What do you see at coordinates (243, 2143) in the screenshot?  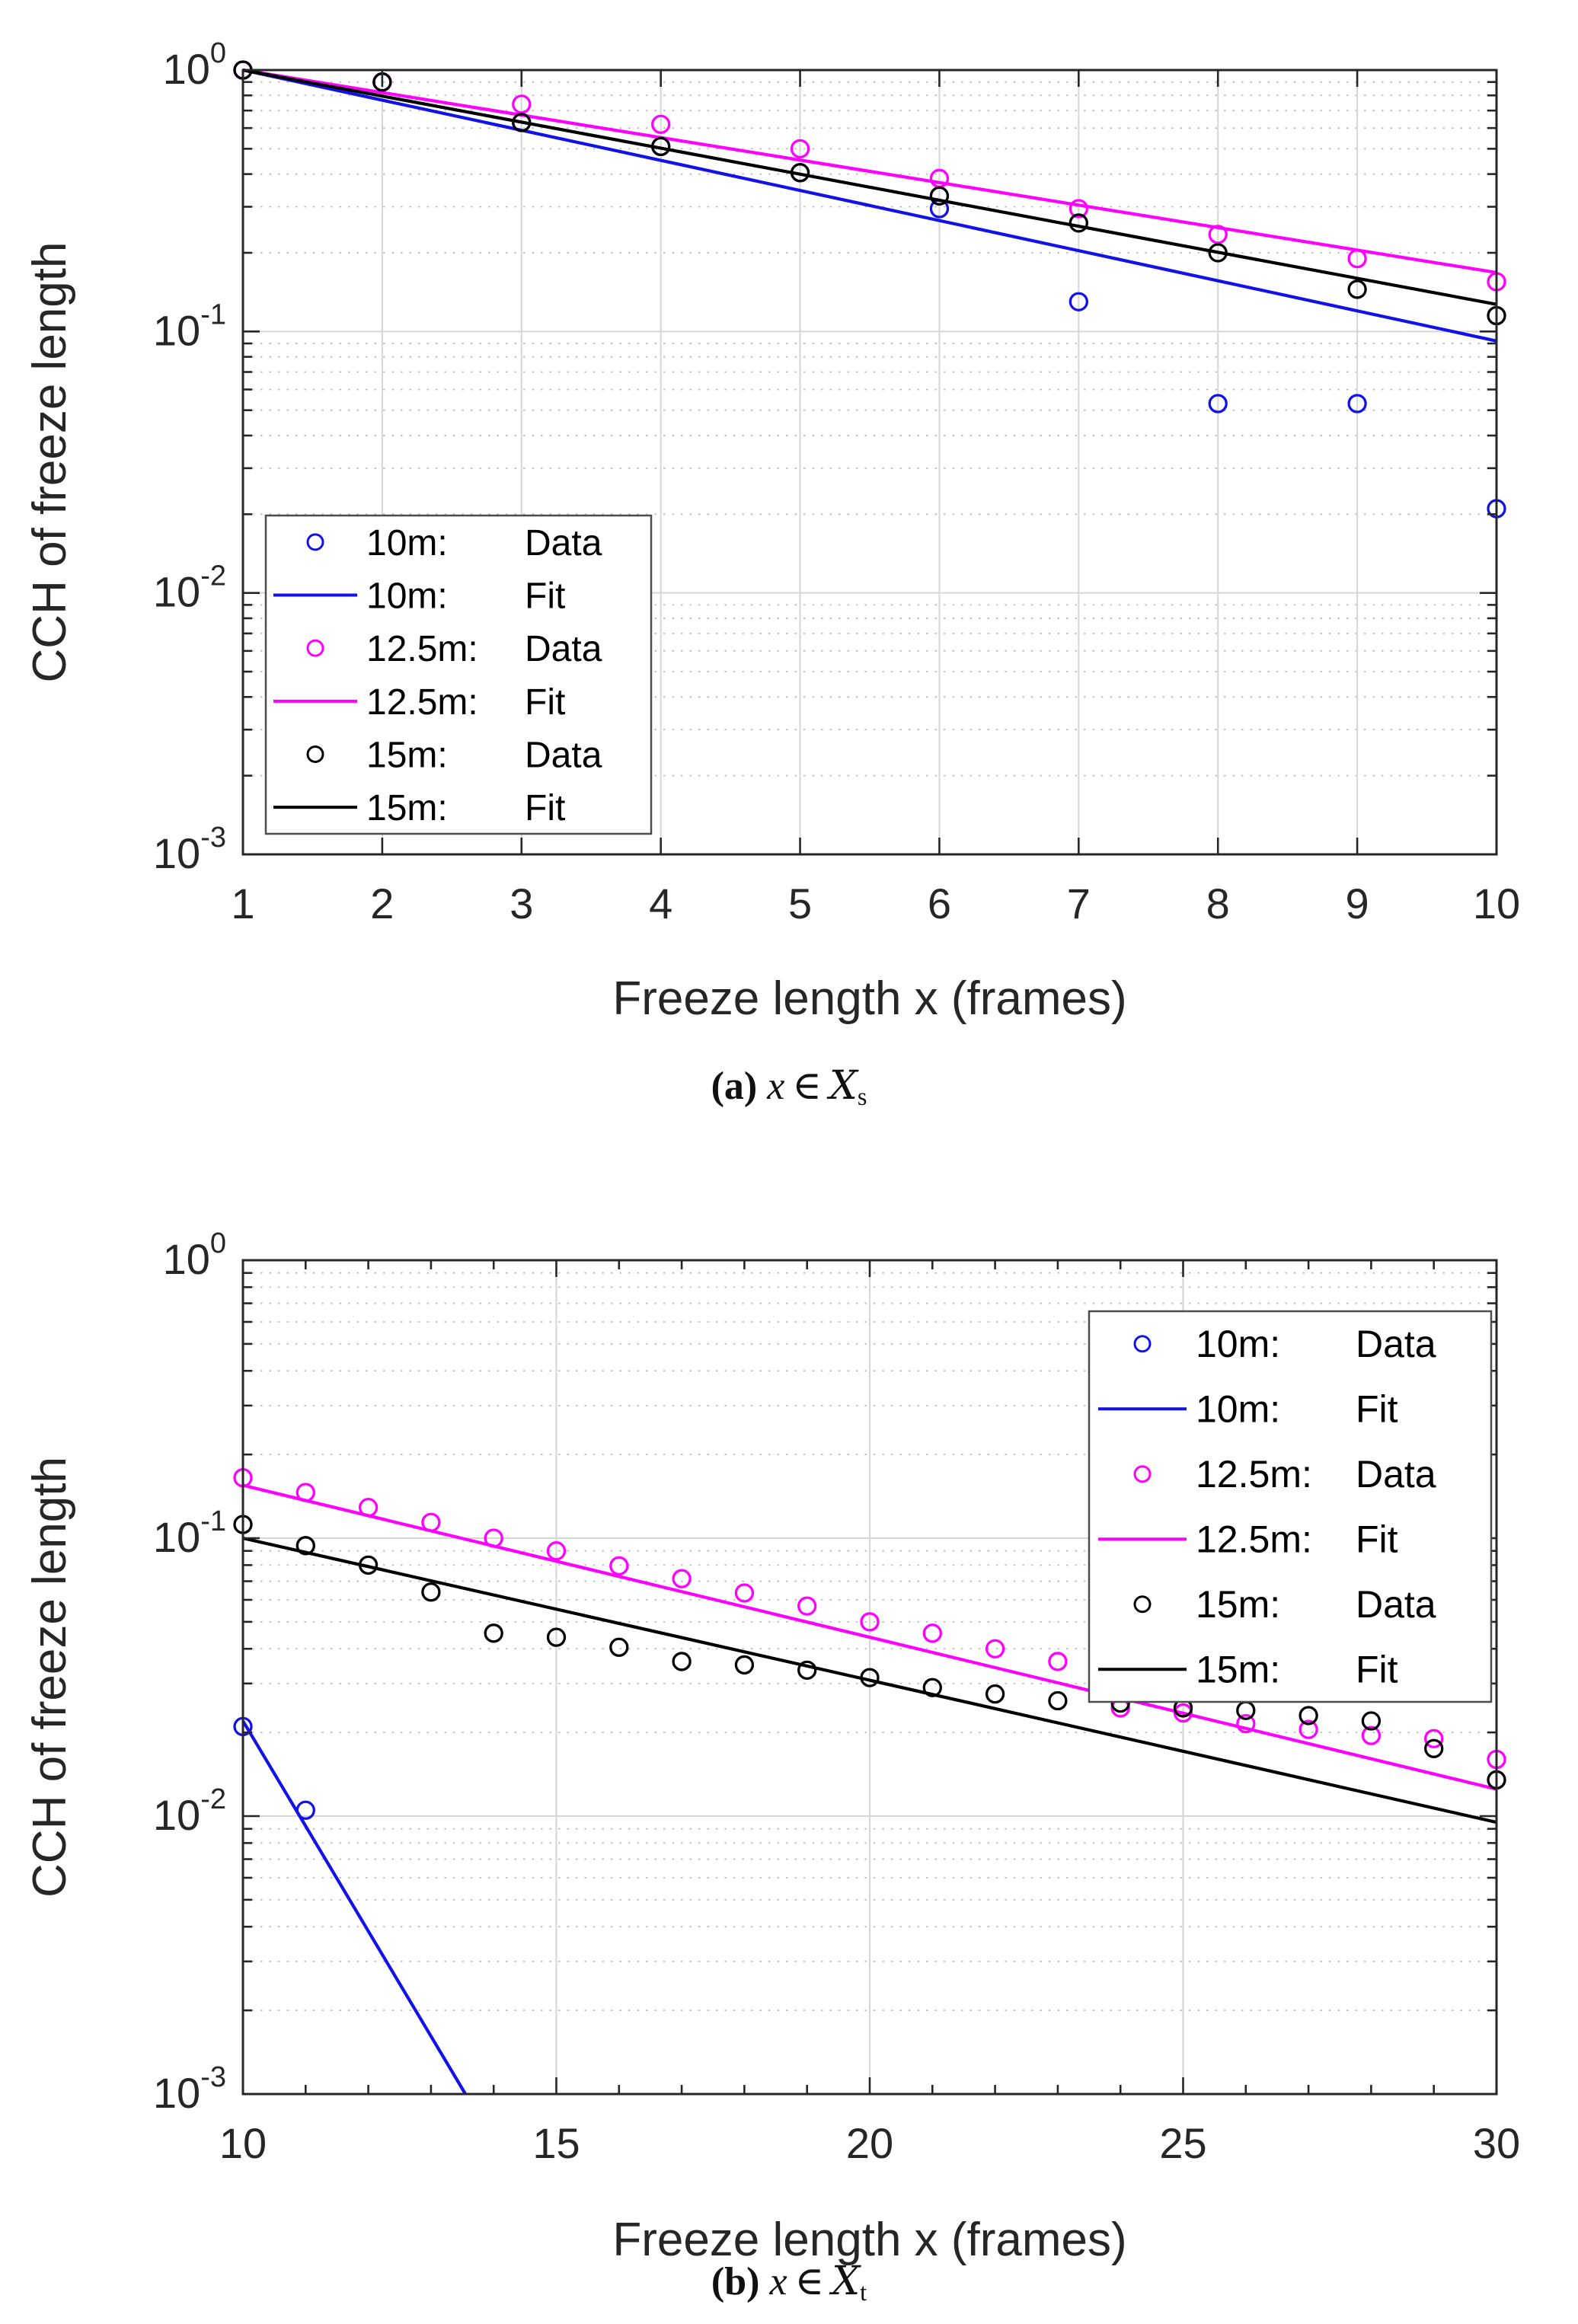 I see `x-tick-label: 10` at bounding box center [243, 2143].